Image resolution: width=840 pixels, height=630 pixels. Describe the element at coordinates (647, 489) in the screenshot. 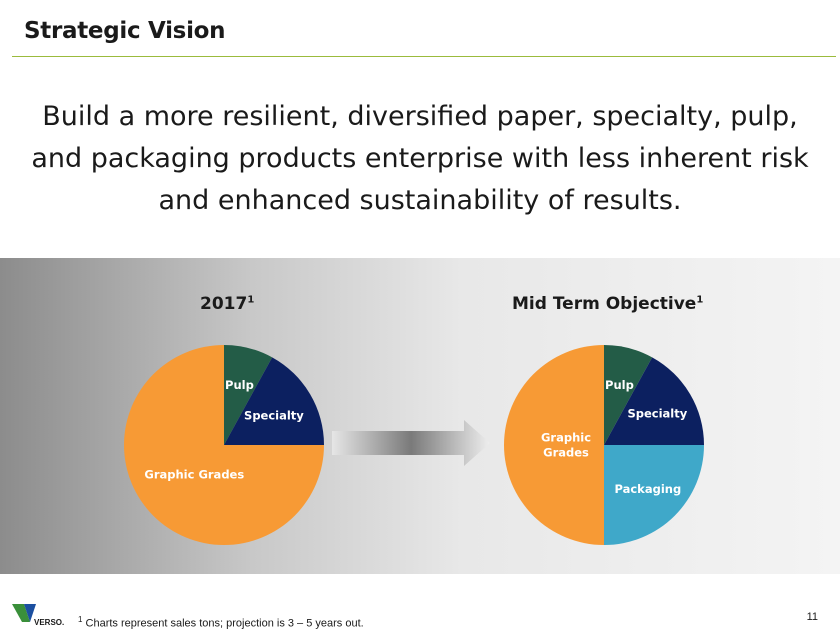

I see `pie-label-packaging: Packaging` at that location.